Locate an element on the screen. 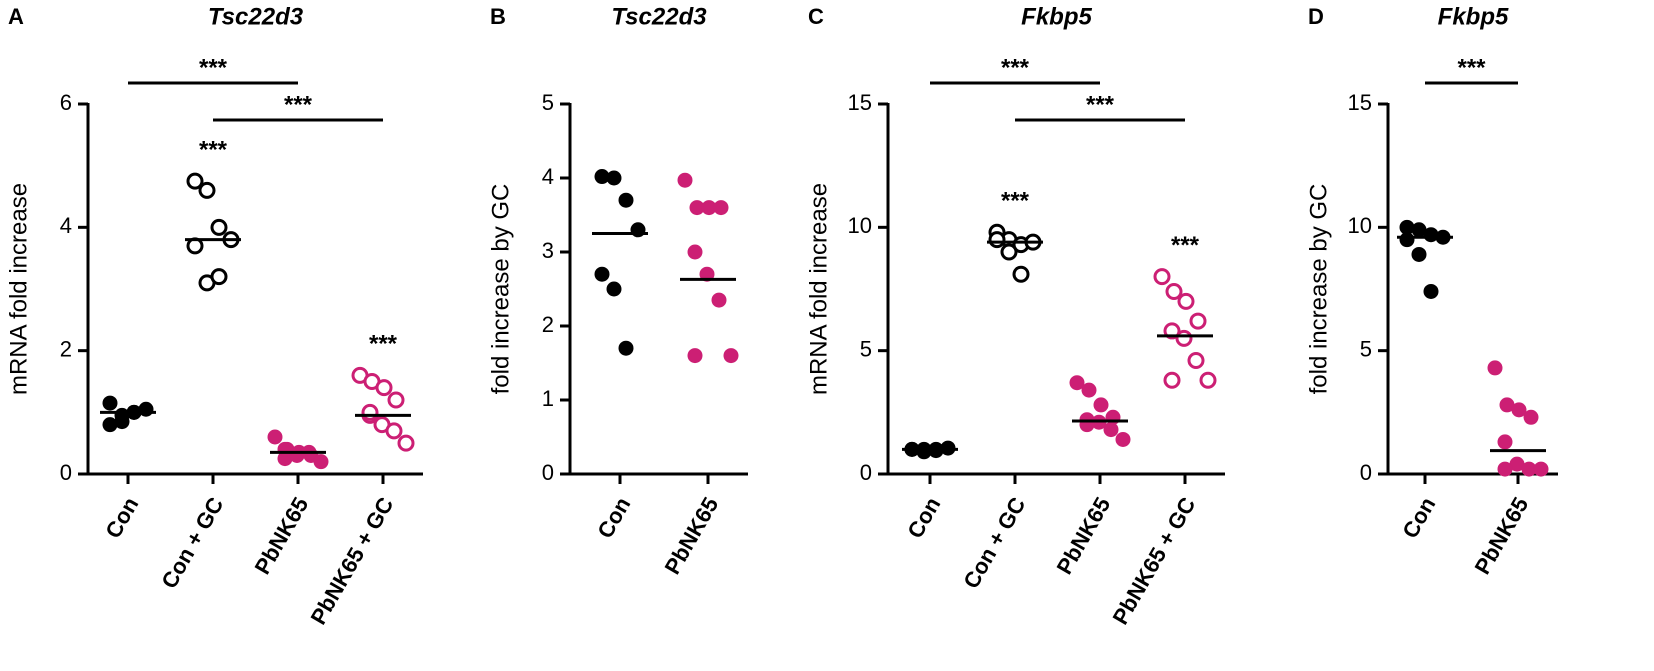  y-tick-label: 1 is located at coordinates (548, 398).